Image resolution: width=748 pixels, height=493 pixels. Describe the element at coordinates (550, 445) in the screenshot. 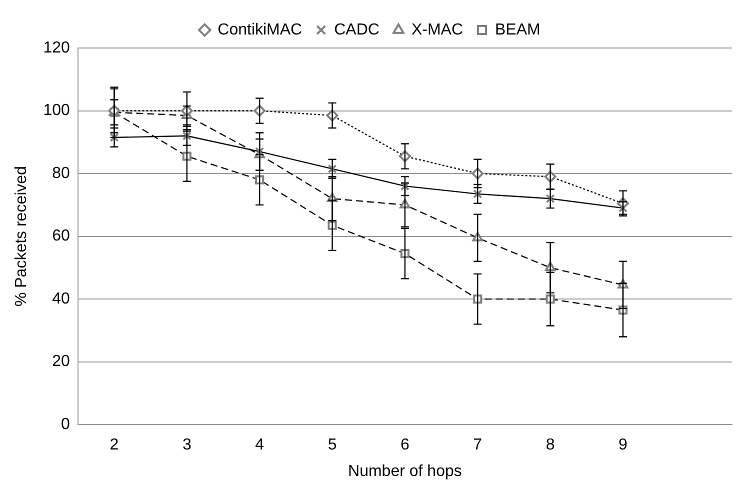

I see `x-tick-label: 8` at that location.